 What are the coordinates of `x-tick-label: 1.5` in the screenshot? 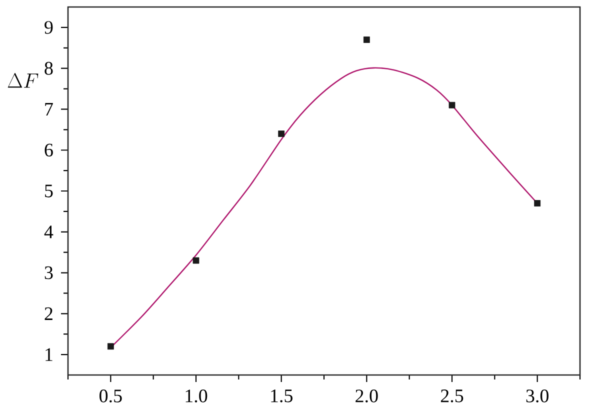 It's located at (281, 396).